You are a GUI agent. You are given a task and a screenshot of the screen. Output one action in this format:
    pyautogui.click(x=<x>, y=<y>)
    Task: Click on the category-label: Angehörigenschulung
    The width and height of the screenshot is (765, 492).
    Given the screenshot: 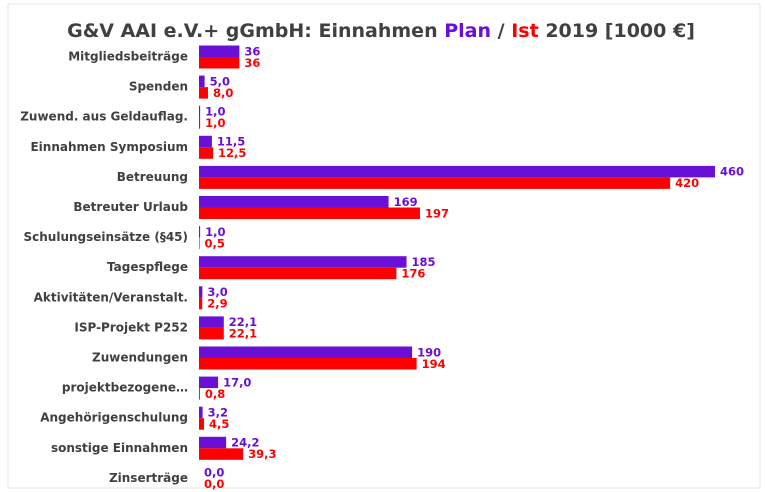 What is the action you would take?
    pyautogui.click(x=114, y=418)
    